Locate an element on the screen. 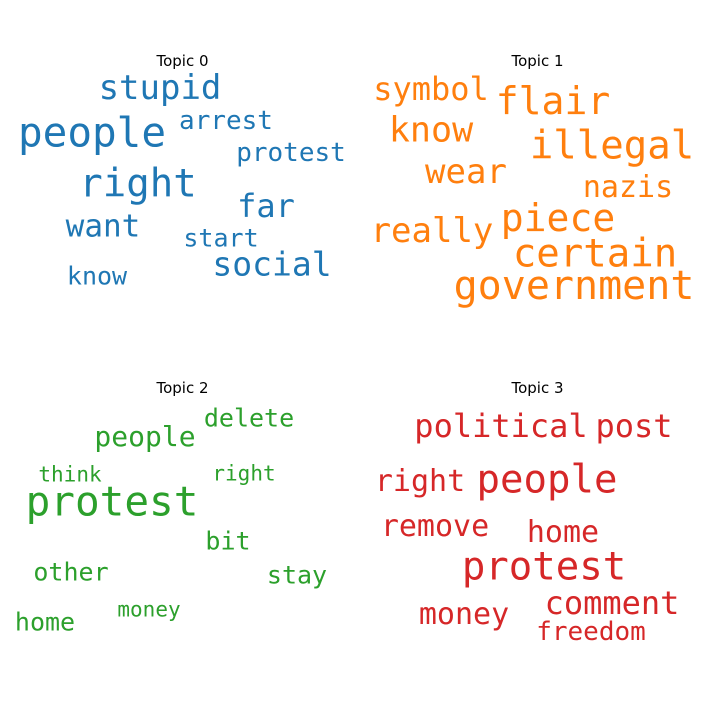 Image resolution: width=720 pixels, height=720 pixels. word-want: want is located at coordinates (103, 226).